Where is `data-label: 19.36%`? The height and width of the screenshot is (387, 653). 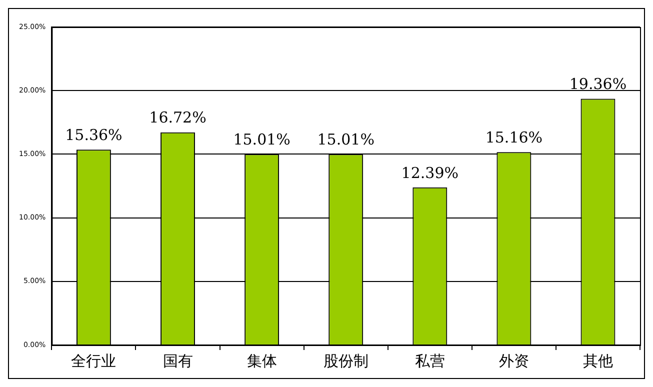 data-label: 19.36% is located at coordinates (598, 84).